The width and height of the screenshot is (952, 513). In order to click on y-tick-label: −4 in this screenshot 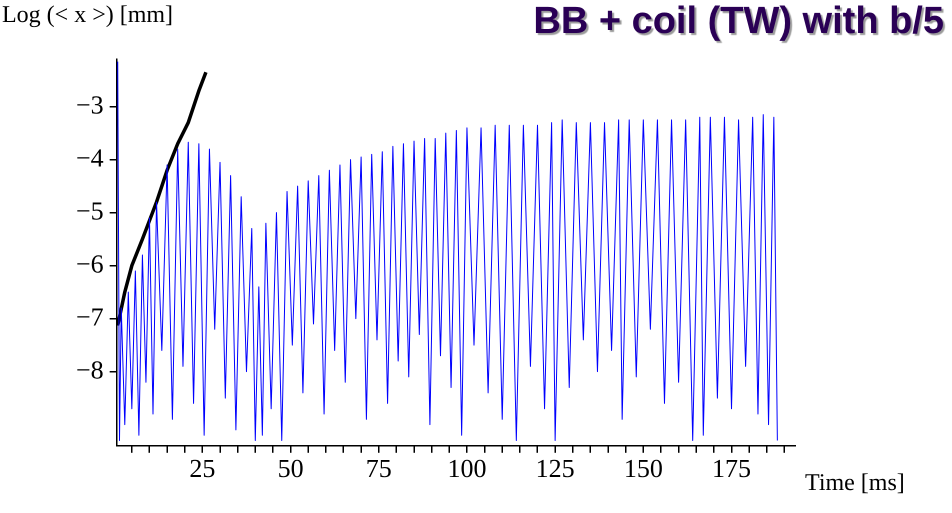, I will do `click(90, 158)`.